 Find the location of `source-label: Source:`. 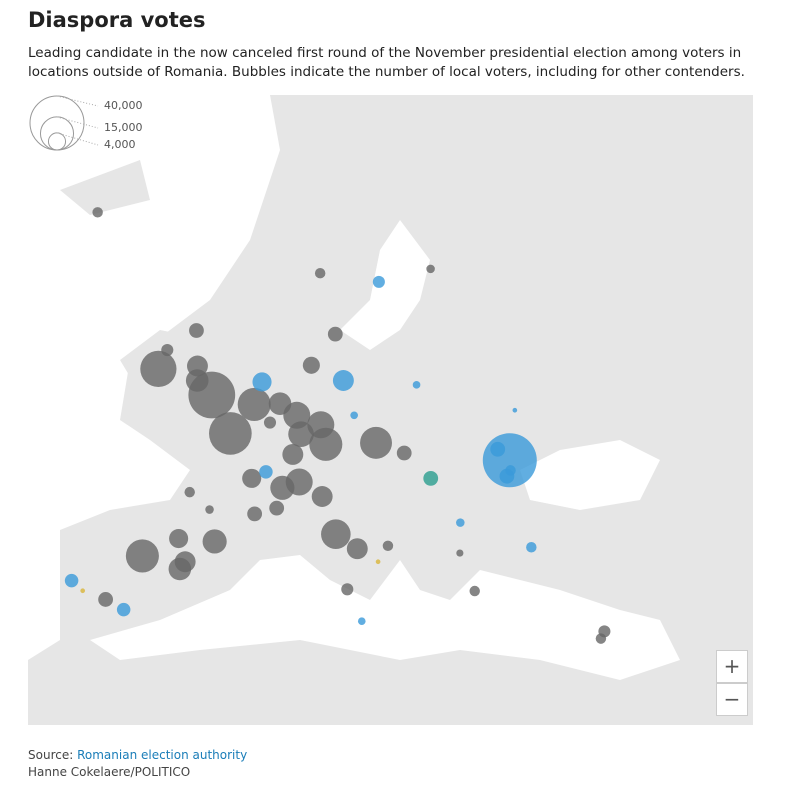

source-label: Source: is located at coordinates (51, 755).